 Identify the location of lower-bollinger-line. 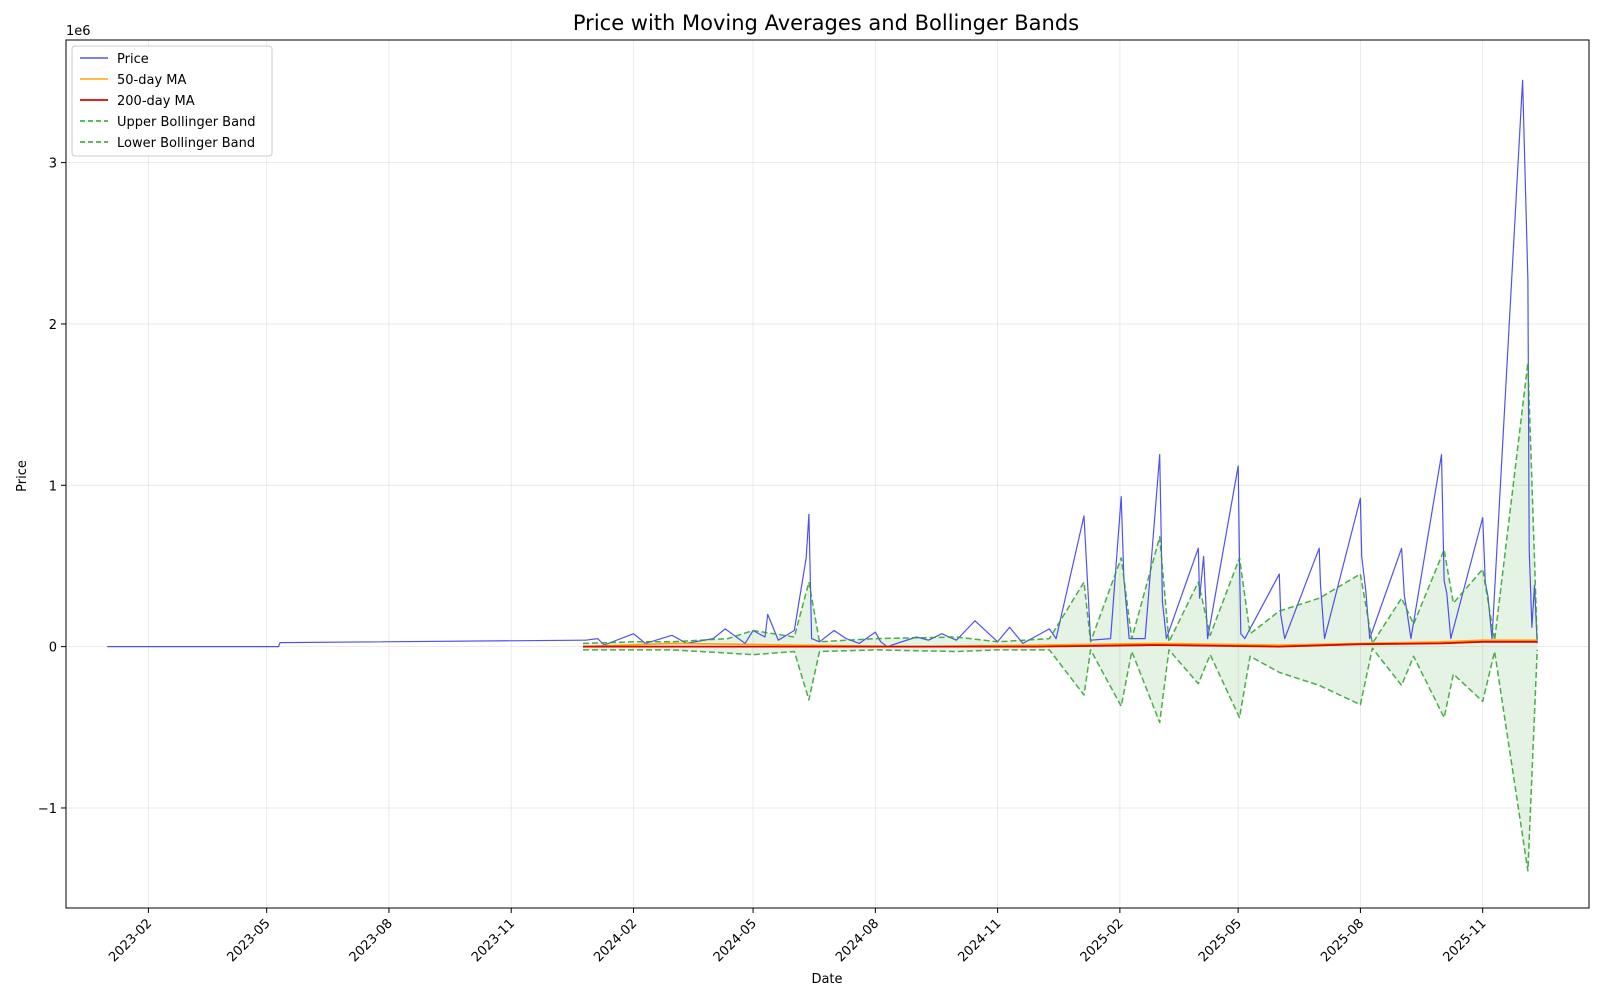
(1060, 759).